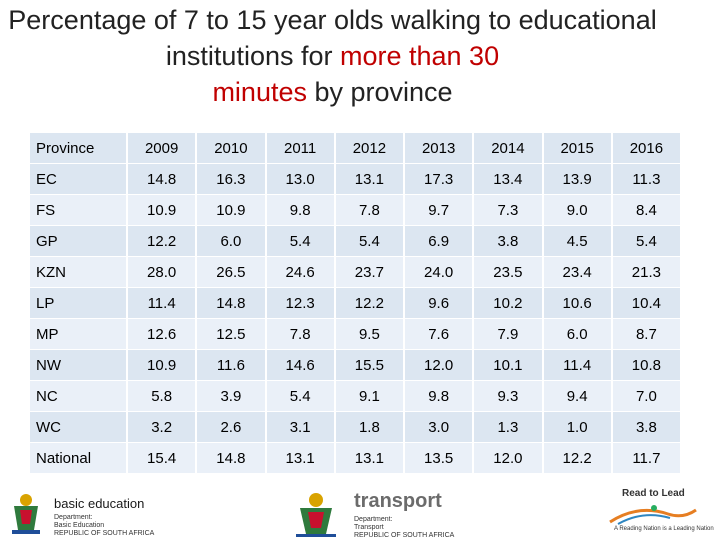 This screenshot has height=543, width=720. Describe the element at coordinates (576, 396) in the screenshot. I see `value-cell: 9.4` at that location.